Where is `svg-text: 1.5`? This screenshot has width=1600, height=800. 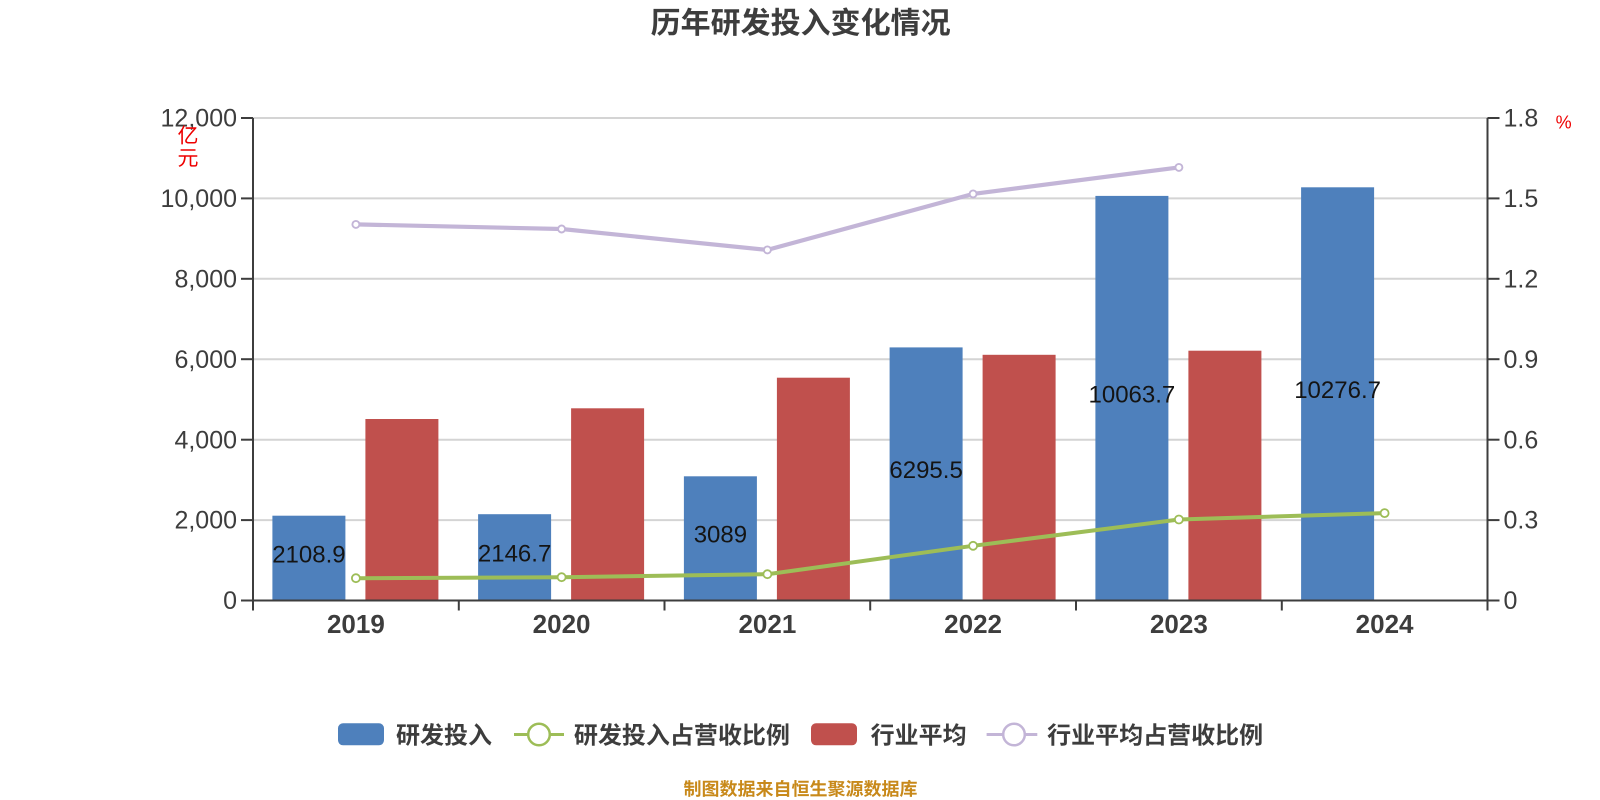 svg-text: 1.5 is located at coordinates (1521, 199).